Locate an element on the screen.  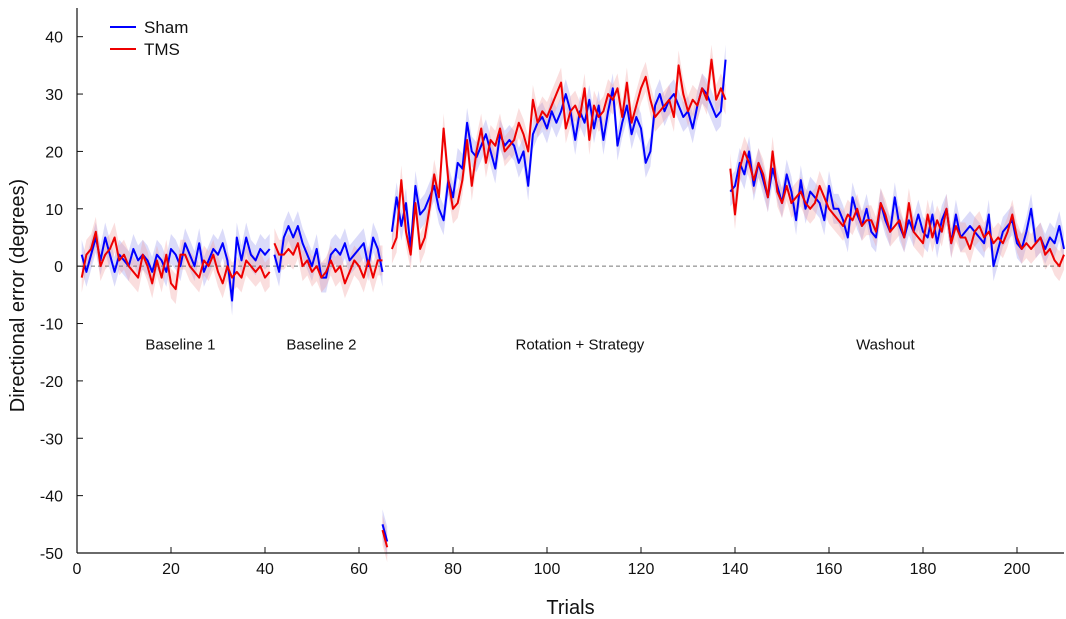
x-tick-label: 180 is located at coordinates (923, 569).